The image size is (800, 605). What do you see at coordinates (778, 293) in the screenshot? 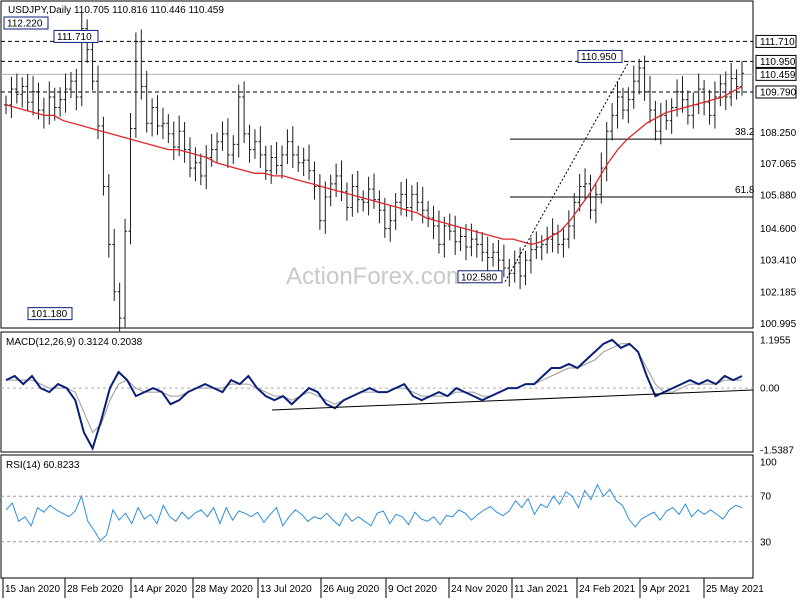
I see `y-tick-label: 102.185` at bounding box center [778, 293].